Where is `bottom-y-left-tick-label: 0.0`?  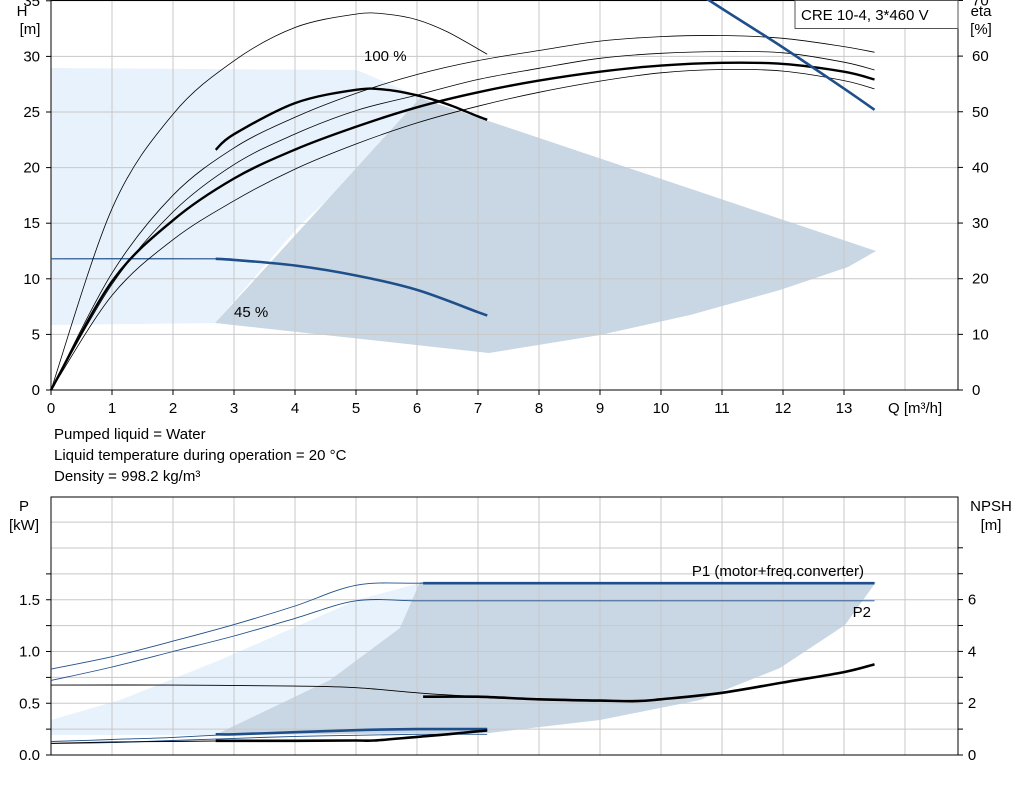 bottom-y-left-tick-label: 0.0 is located at coordinates (29, 755).